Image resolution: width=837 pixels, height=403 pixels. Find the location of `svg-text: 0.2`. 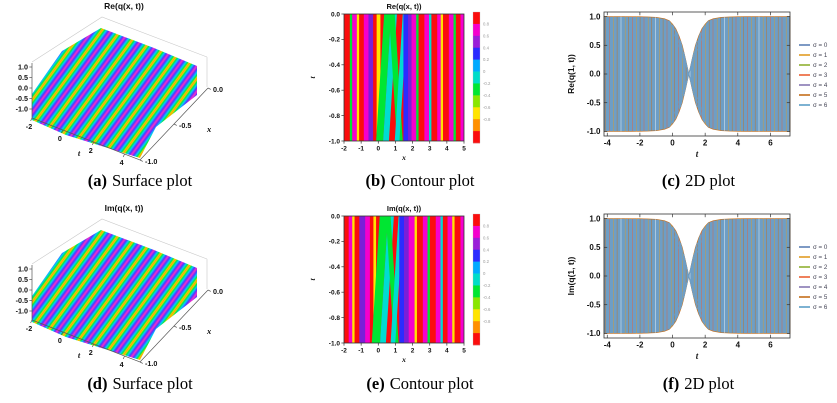

svg-text: 0.2 is located at coordinates (486, 59).